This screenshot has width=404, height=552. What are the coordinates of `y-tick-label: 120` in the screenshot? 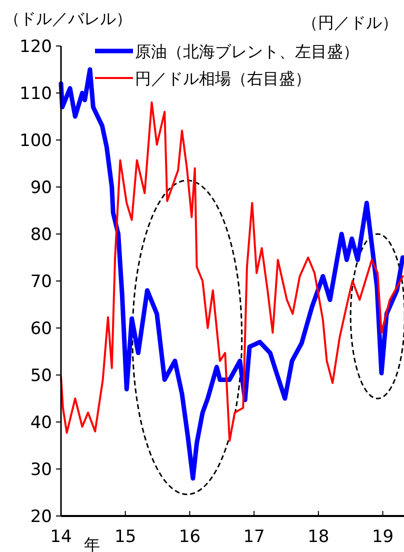 It's located at (36, 47).